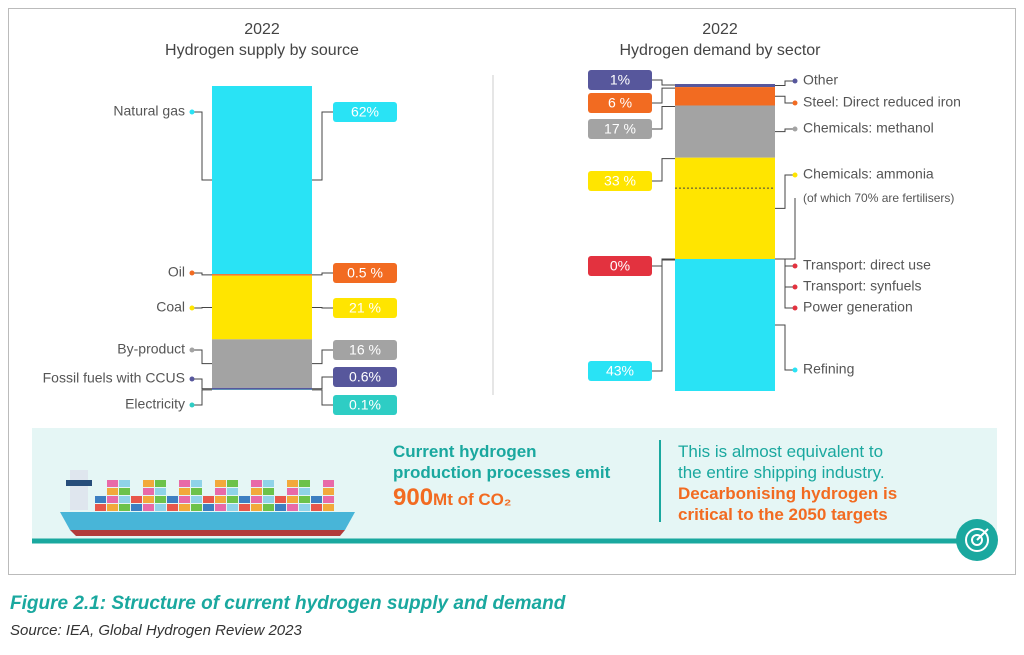 The width and height of the screenshot is (1024, 655). I want to click on value-label: 33 %, so click(620, 181).